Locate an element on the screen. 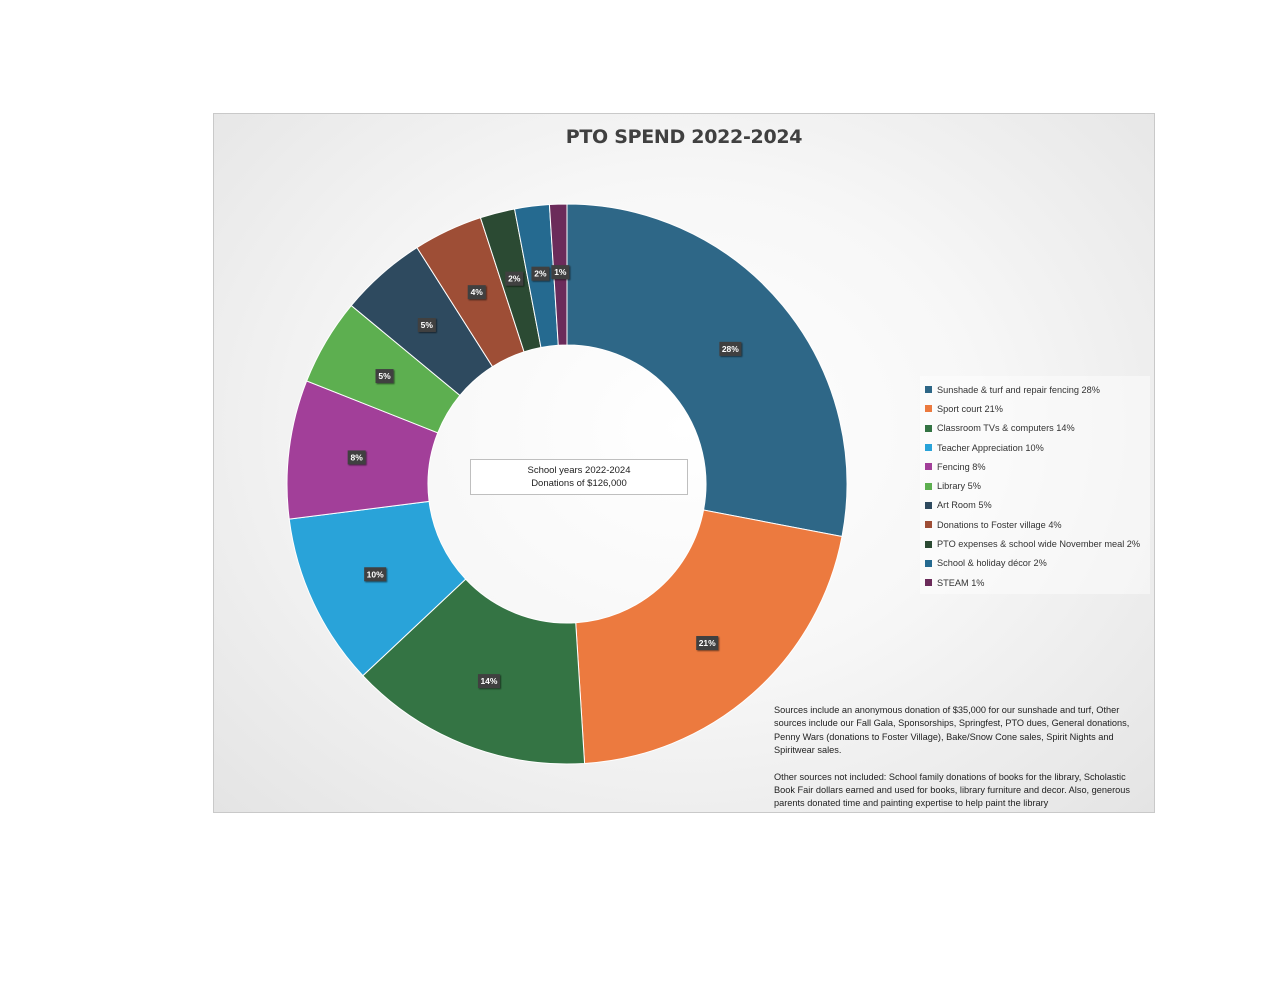 The height and width of the screenshot is (987, 1276). data-label-text: 21% is located at coordinates (707, 643).